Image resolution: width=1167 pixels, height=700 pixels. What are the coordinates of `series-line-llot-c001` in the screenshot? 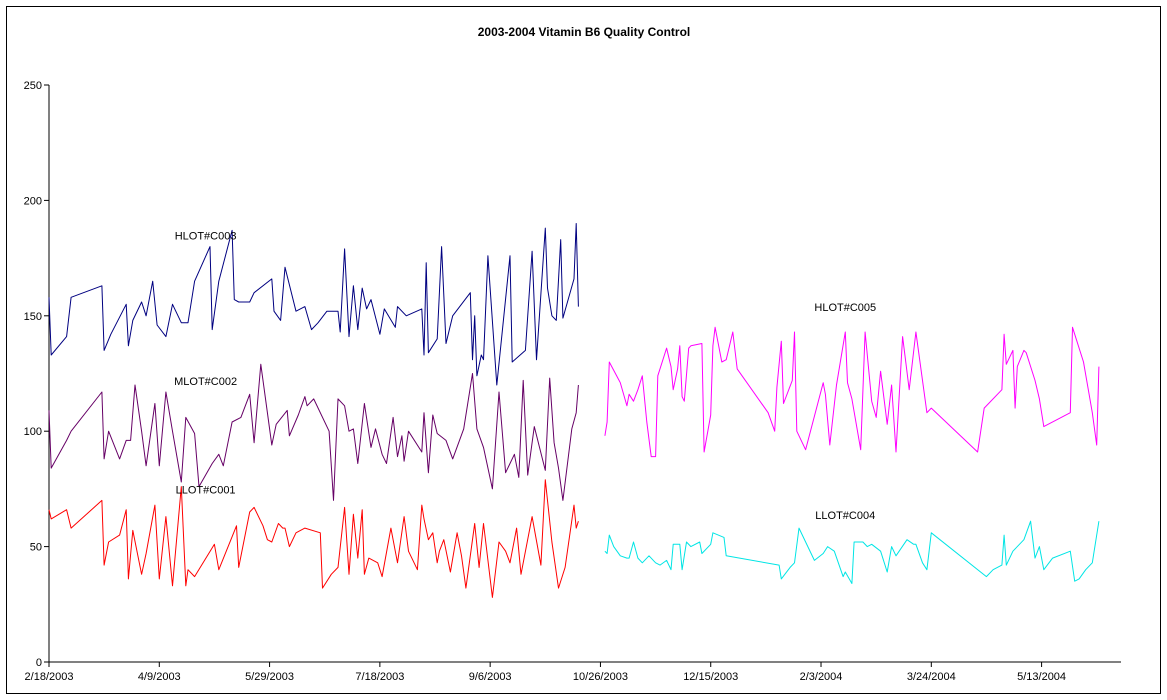 It's located at (313, 538).